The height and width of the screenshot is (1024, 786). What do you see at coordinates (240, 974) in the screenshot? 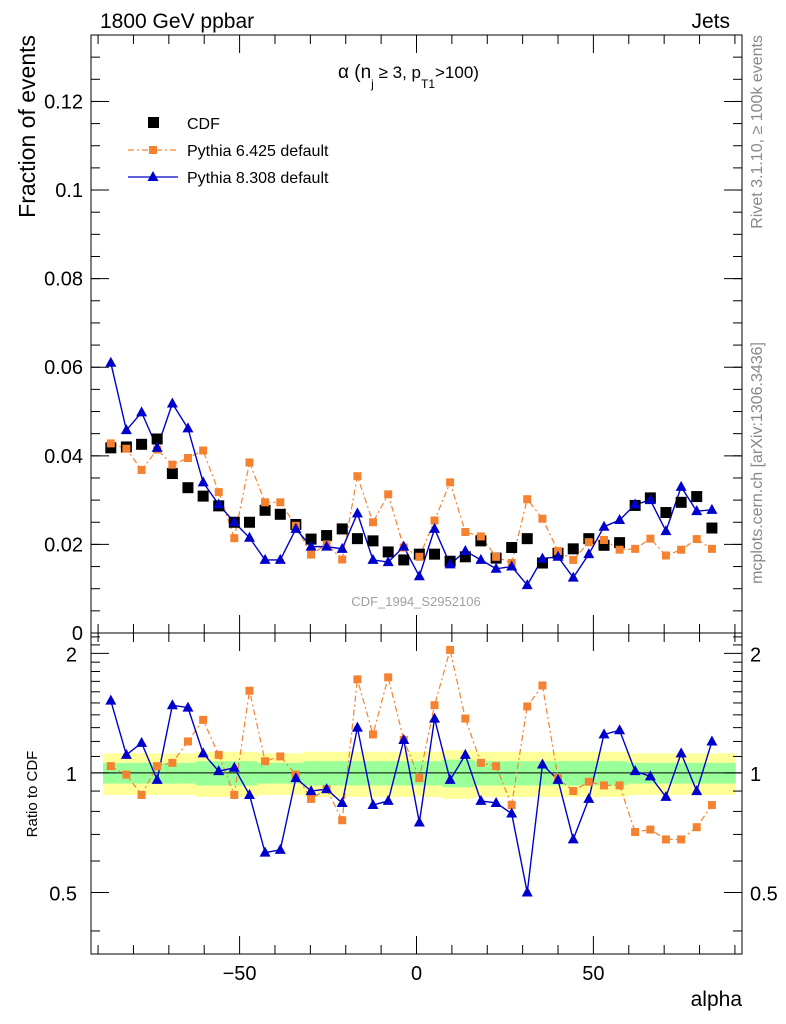
I see `ratio-xtick-label: −50` at bounding box center [240, 974].